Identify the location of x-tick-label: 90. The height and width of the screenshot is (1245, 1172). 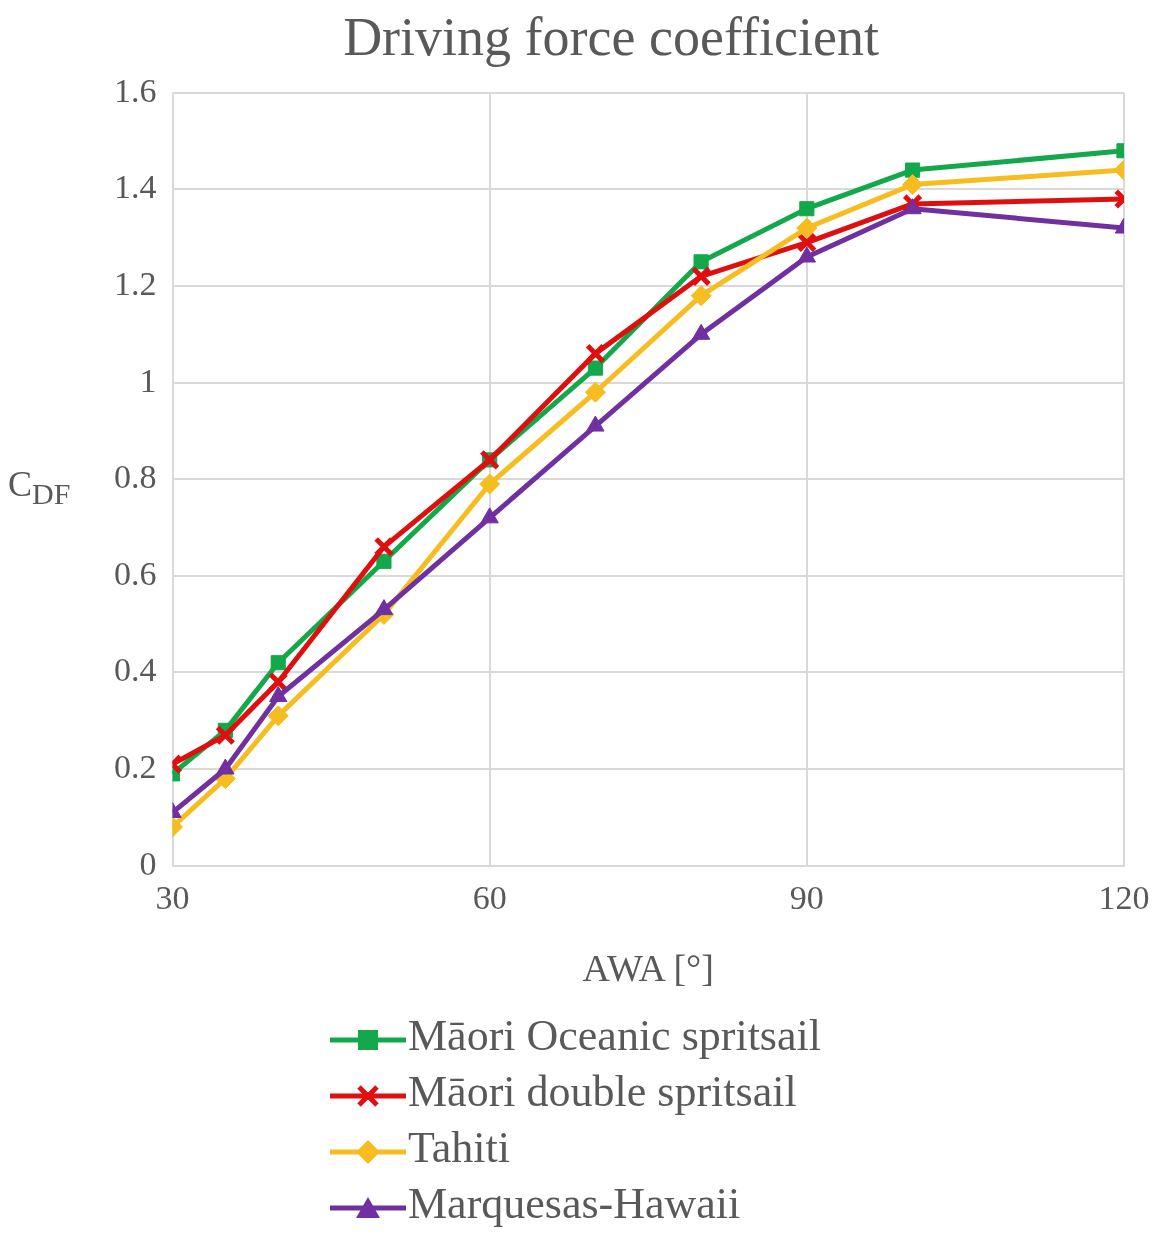
(806, 897).